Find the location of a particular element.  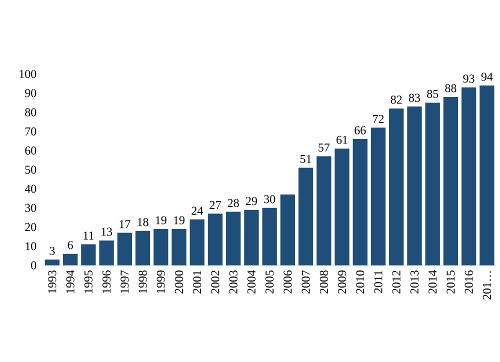

data-label: 17 is located at coordinates (125, 224).